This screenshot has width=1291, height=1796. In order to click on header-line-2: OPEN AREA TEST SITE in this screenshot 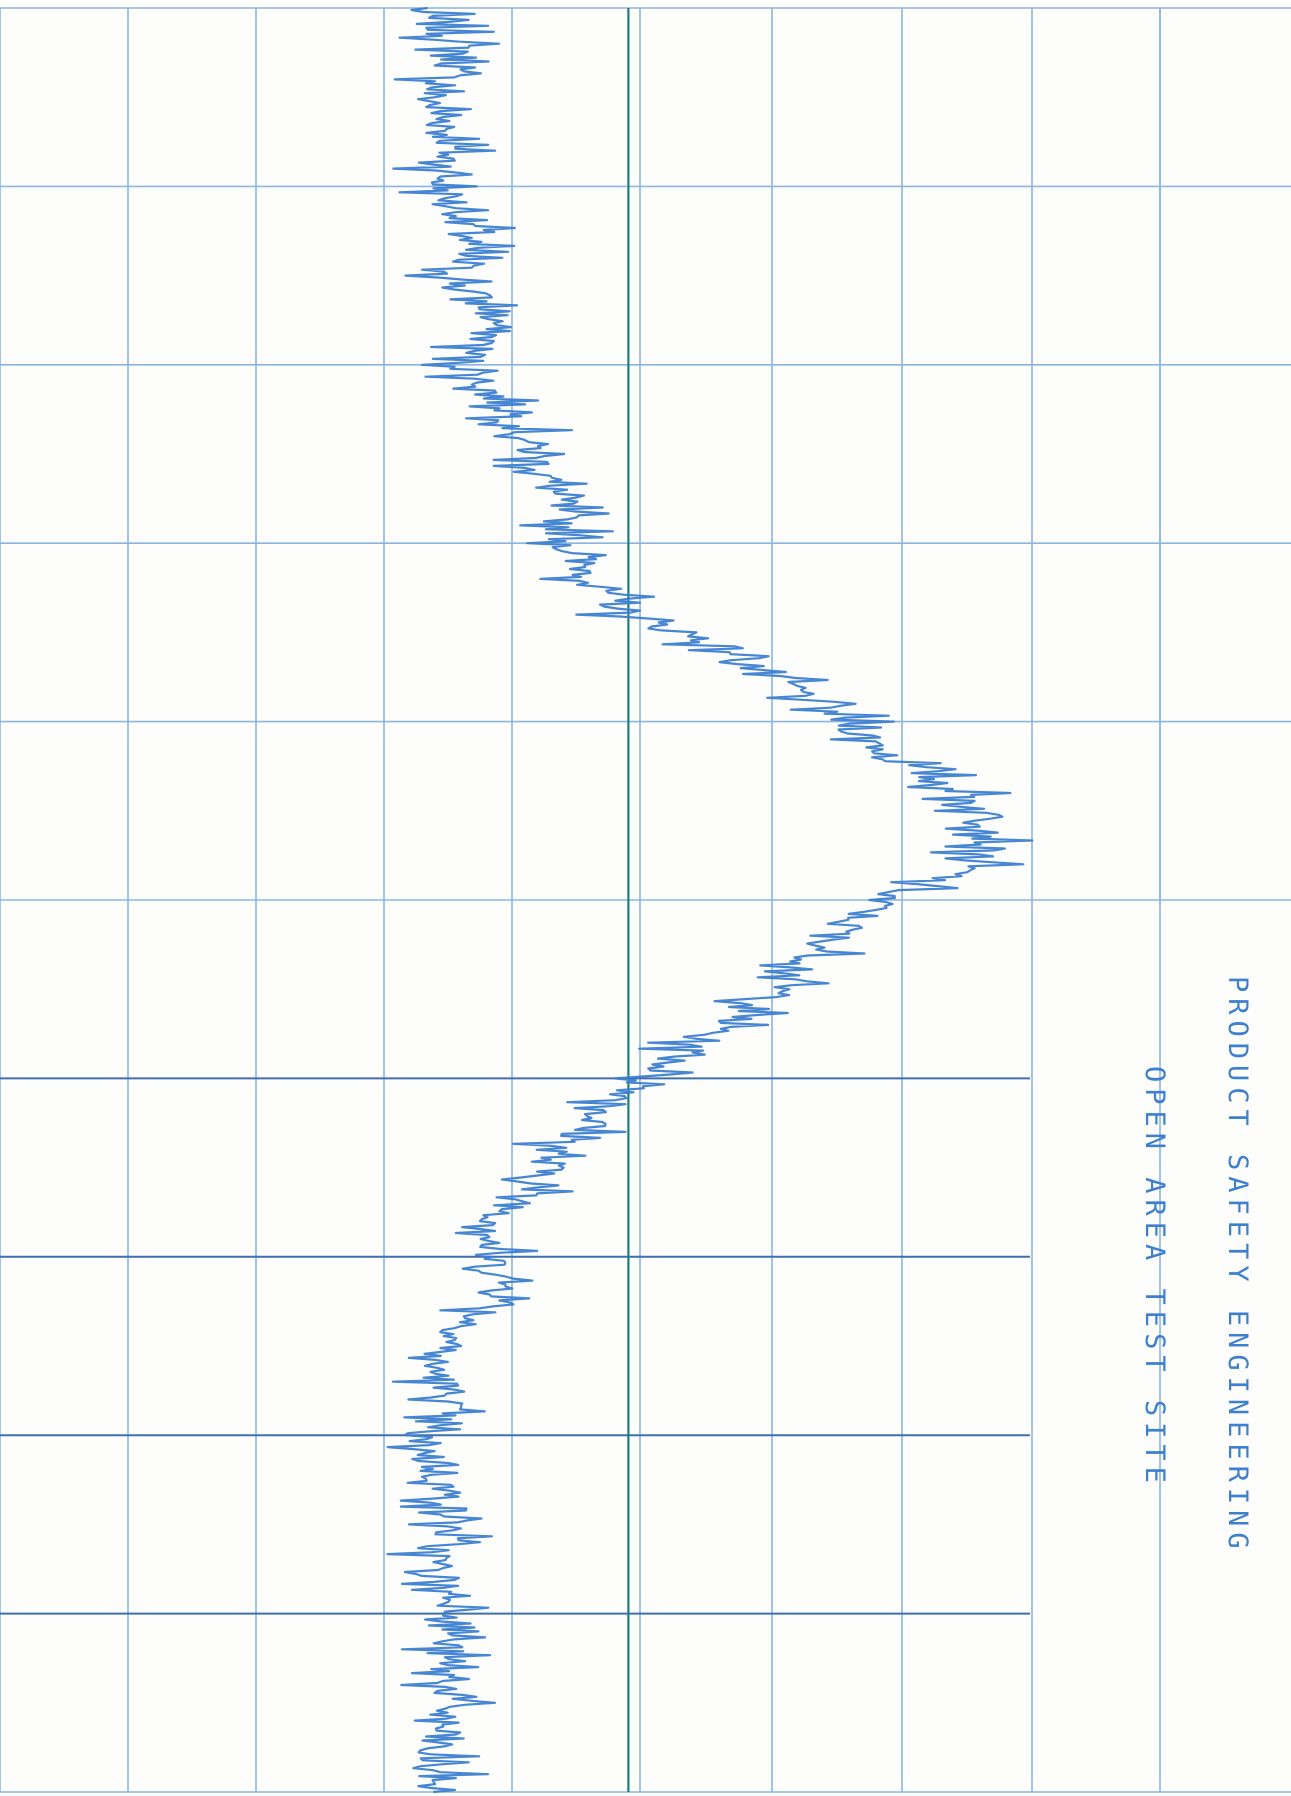, I will do `click(1154, 1277)`.